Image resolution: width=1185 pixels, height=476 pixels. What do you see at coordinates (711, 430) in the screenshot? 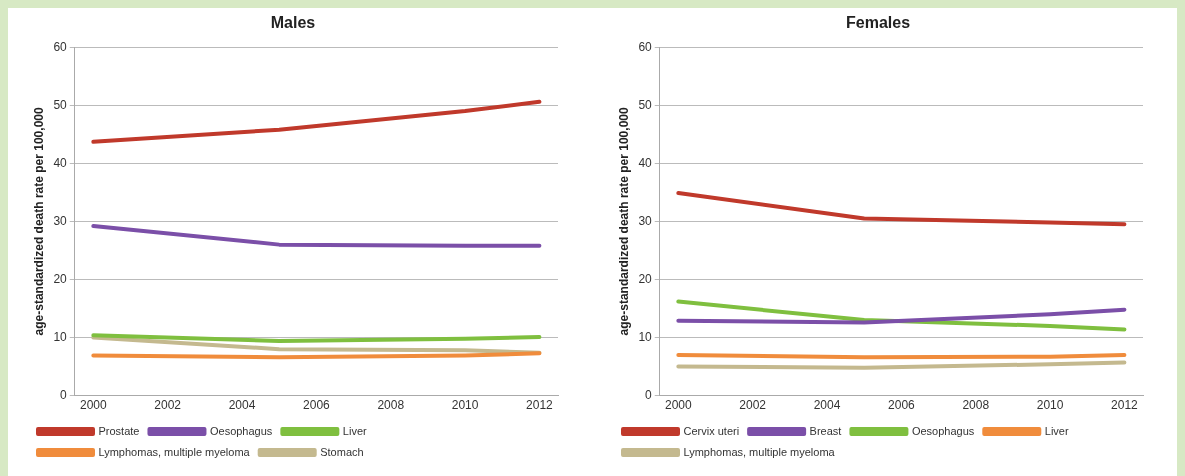
I see `legend-label: Cervix uteri` at bounding box center [711, 430].